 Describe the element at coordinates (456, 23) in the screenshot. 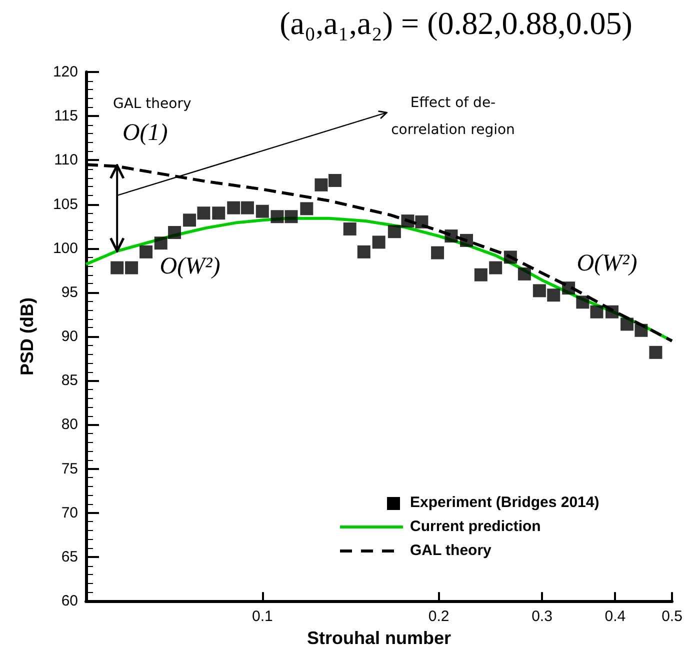

I see `chart-title: (a₀,a₁,a₂) = (0.82,0.88,0.05)` at that location.